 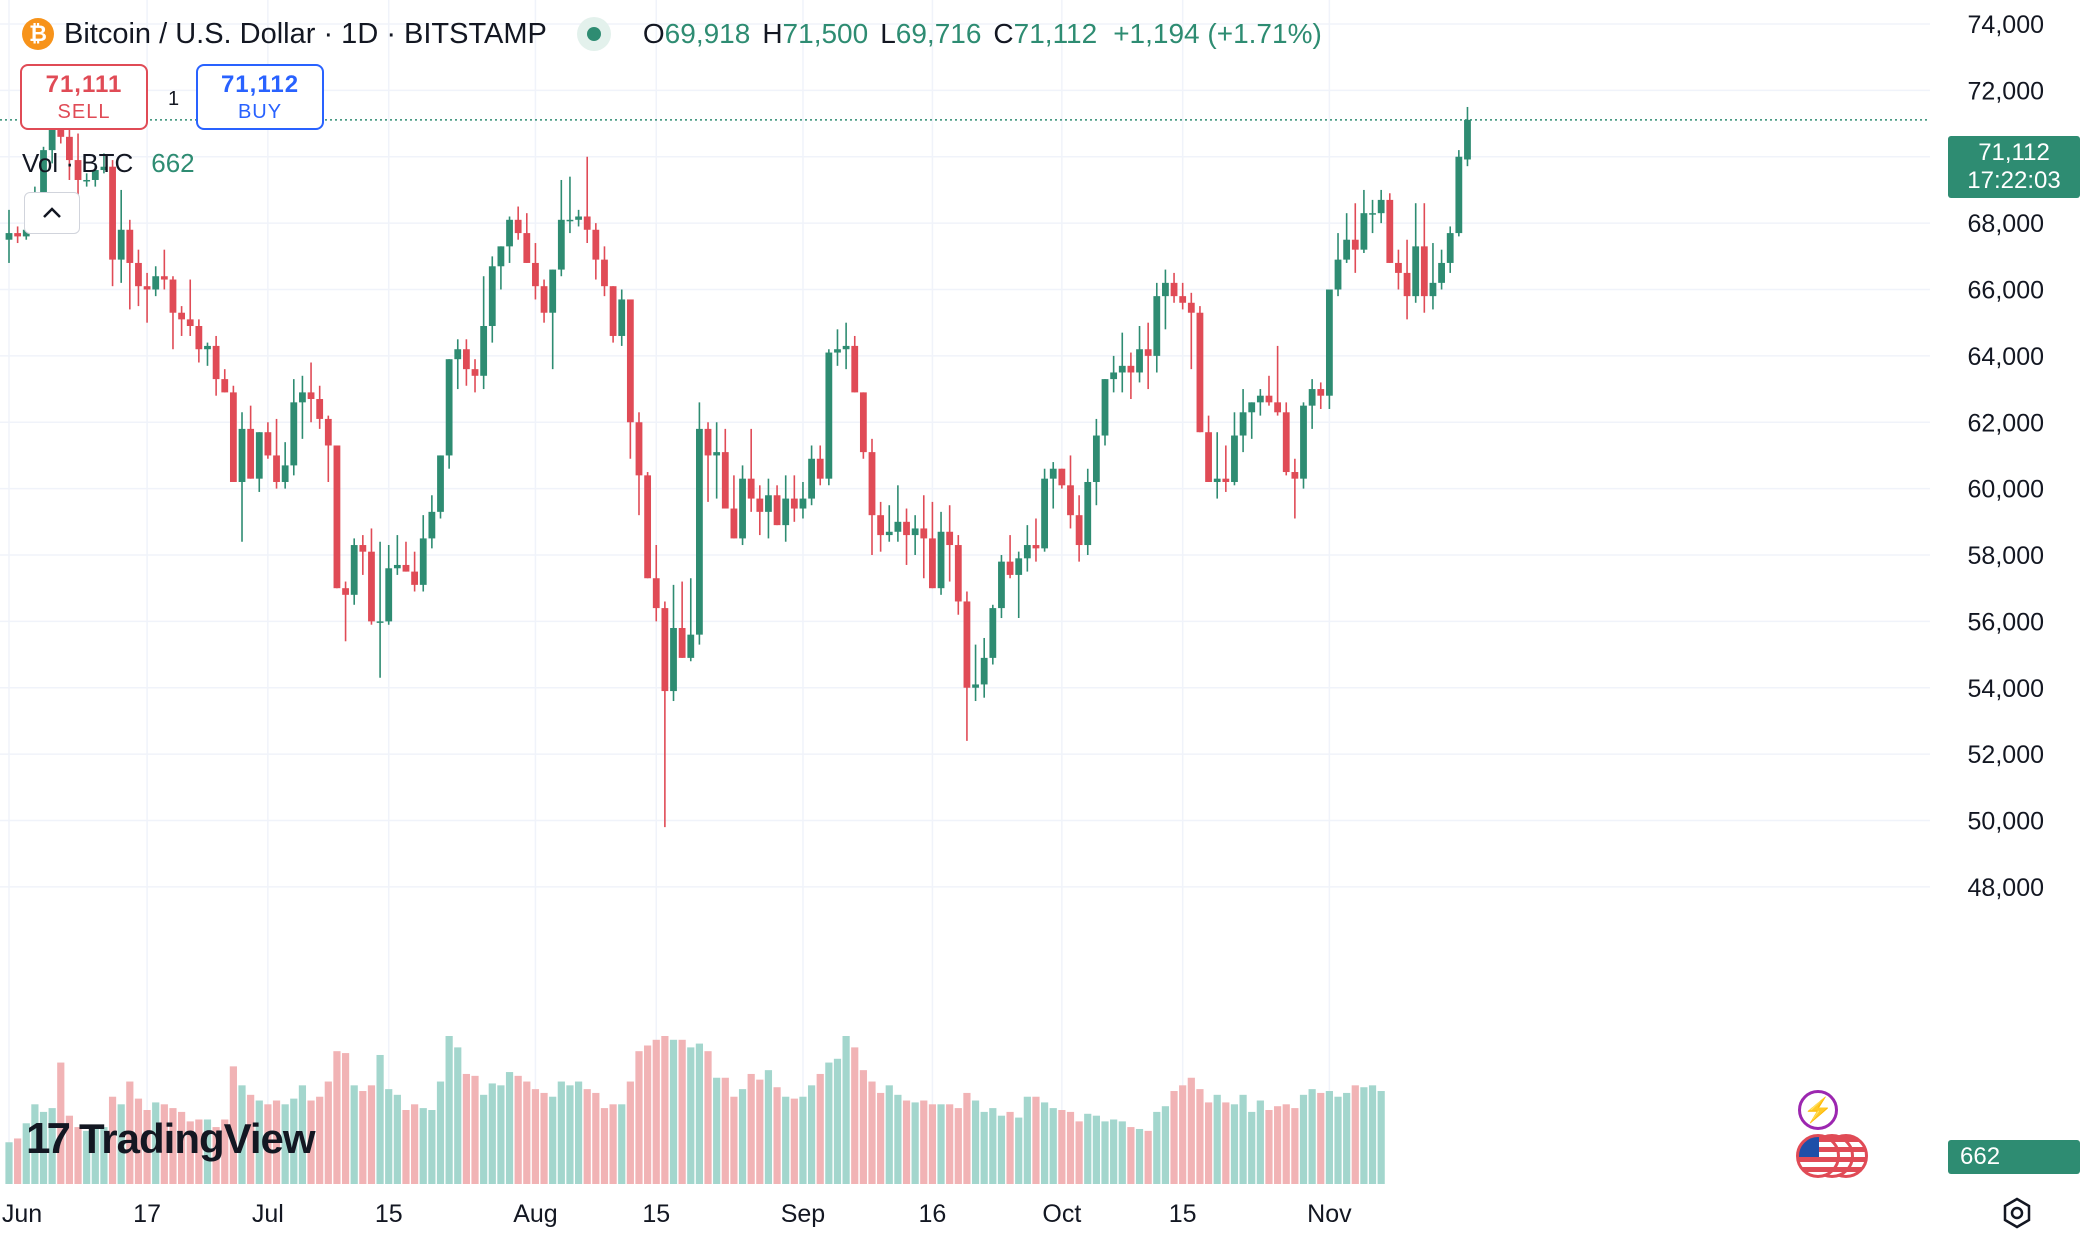 I want to click on price-tick-label: 60,000, so click(x=2006, y=490).